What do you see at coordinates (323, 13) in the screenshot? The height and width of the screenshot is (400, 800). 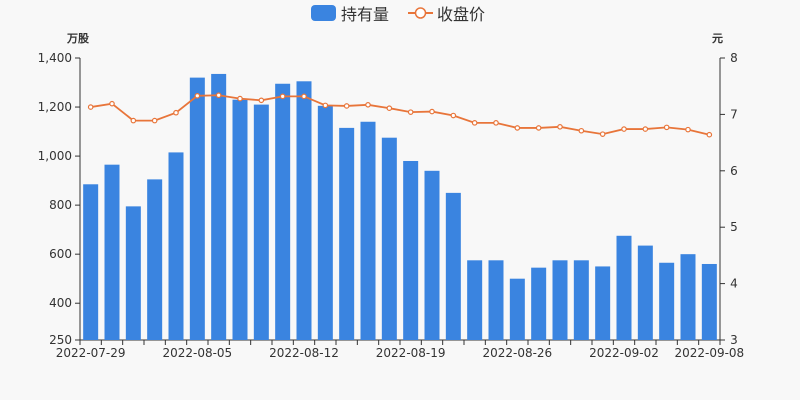 I see `legend-bar-swatch` at bounding box center [323, 13].